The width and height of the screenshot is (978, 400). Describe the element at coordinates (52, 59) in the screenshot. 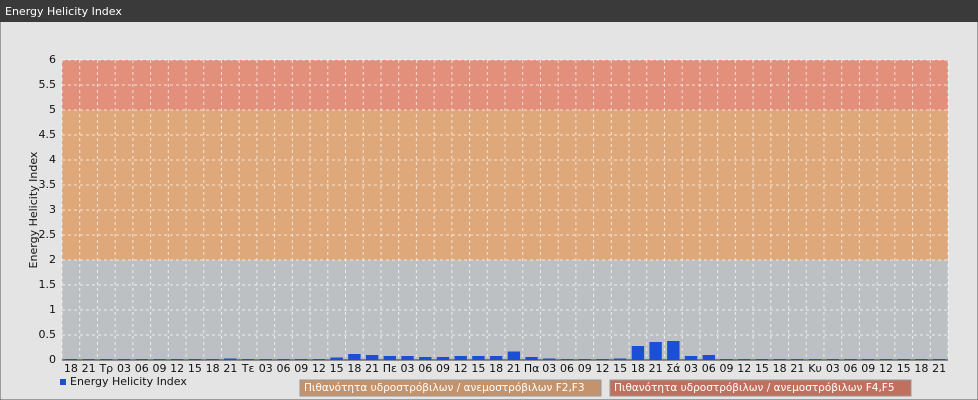

I see `y-tick-label: 6` at that location.